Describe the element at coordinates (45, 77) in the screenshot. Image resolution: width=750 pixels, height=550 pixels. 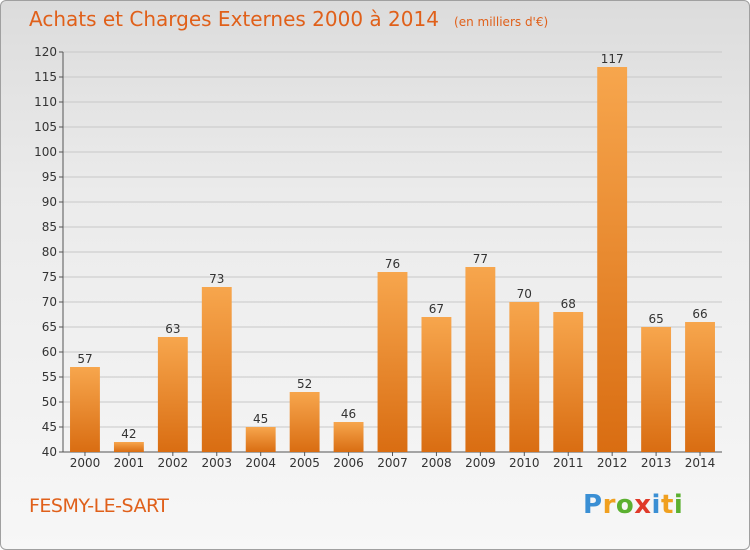
I see `y-tick-label: 115` at that location.